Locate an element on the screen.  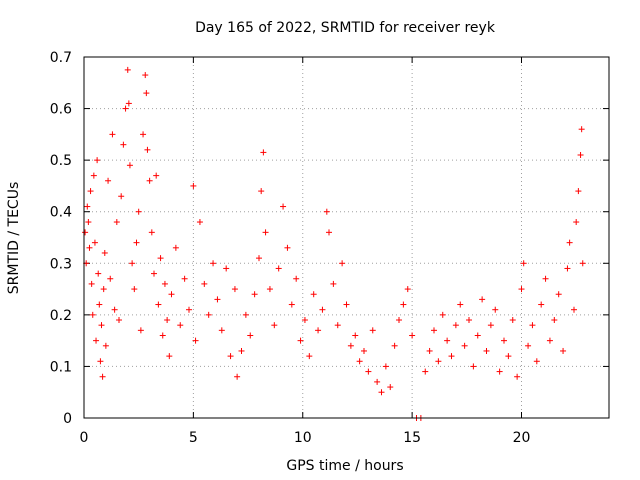
x-tick-label: 20 is located at coordinates (522, 438).